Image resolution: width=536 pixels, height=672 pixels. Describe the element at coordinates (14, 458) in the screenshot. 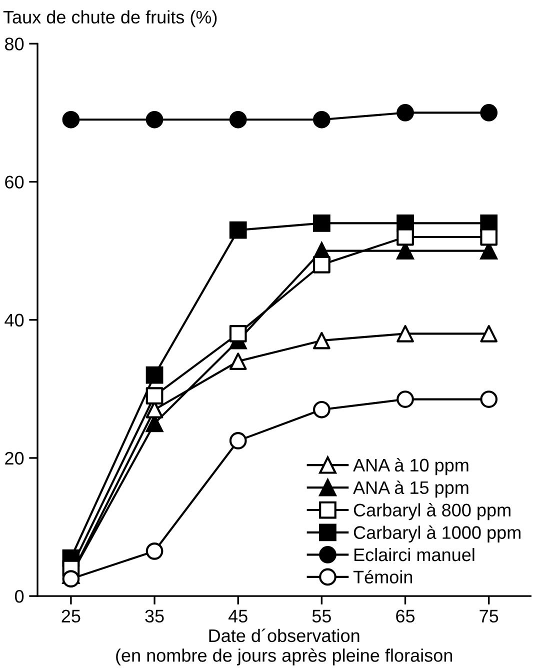

I see `y-tick-label: 20` at that location.